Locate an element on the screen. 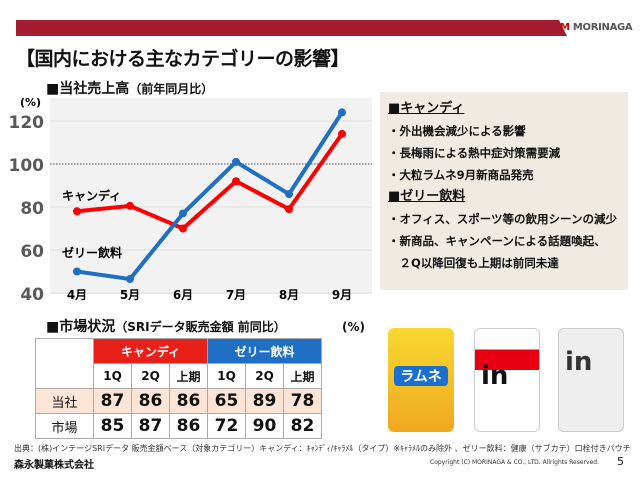 The image size is (640, 480). morinaga-logo: M MORINAGA is located at coordinates (596, 27).